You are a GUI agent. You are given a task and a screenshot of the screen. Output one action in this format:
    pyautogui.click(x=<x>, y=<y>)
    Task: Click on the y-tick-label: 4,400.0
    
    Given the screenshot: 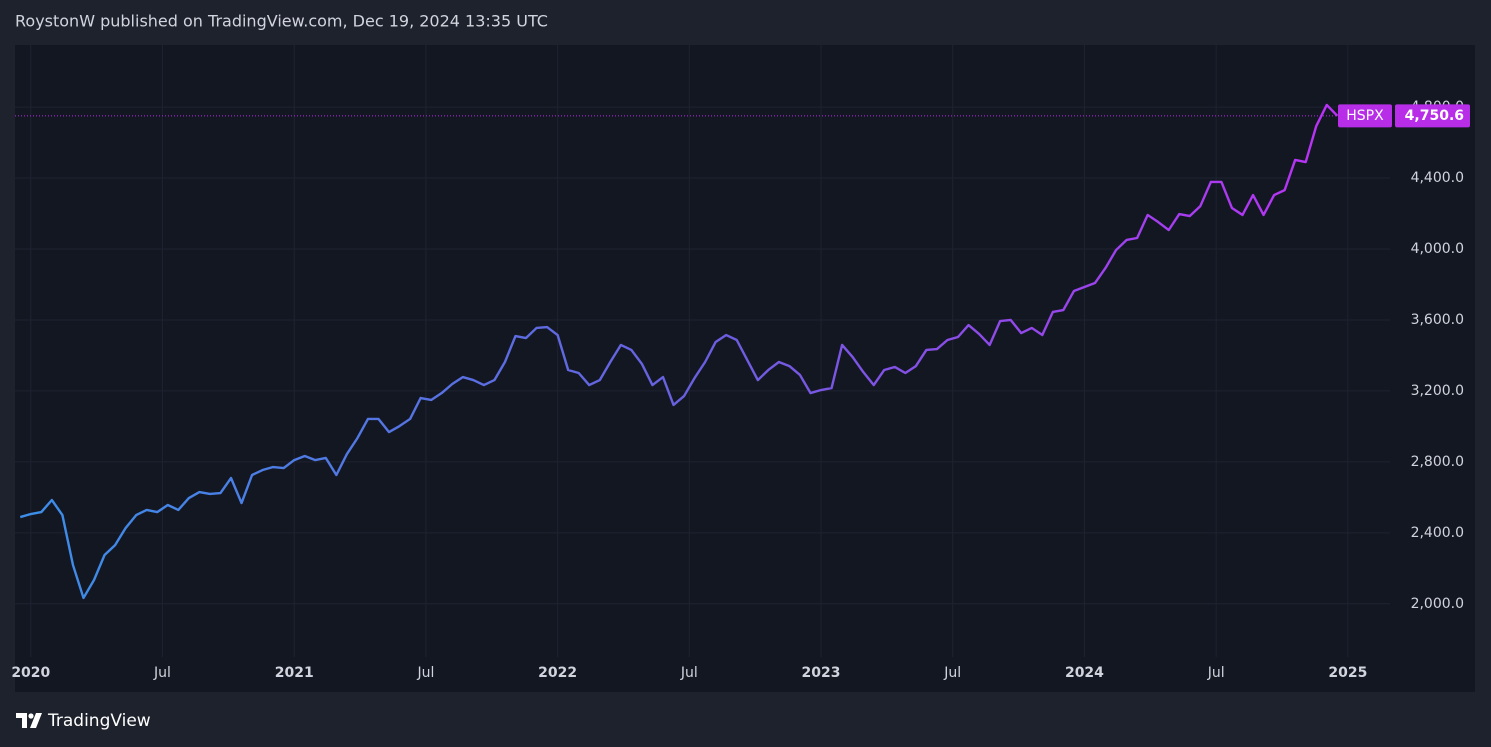 What is the action you would take?
    pyautogui.click(x=1437, y=178)
    